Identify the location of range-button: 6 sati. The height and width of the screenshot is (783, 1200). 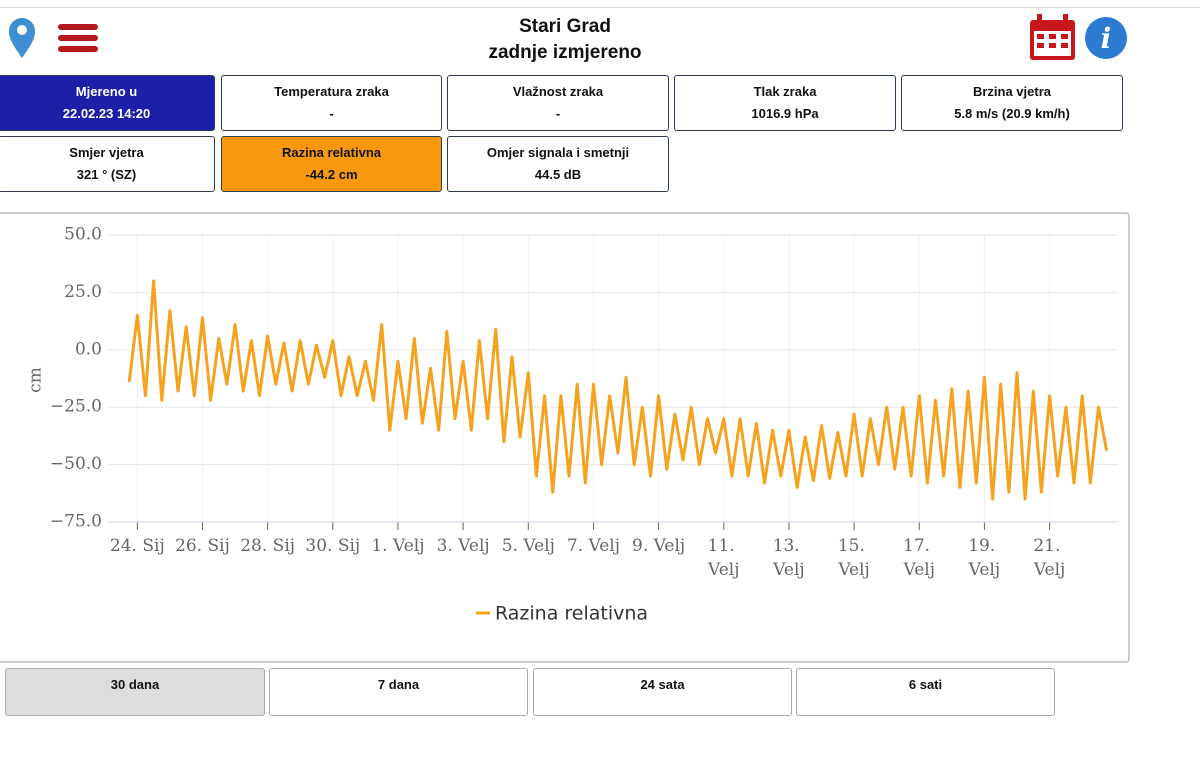
(925, 692).